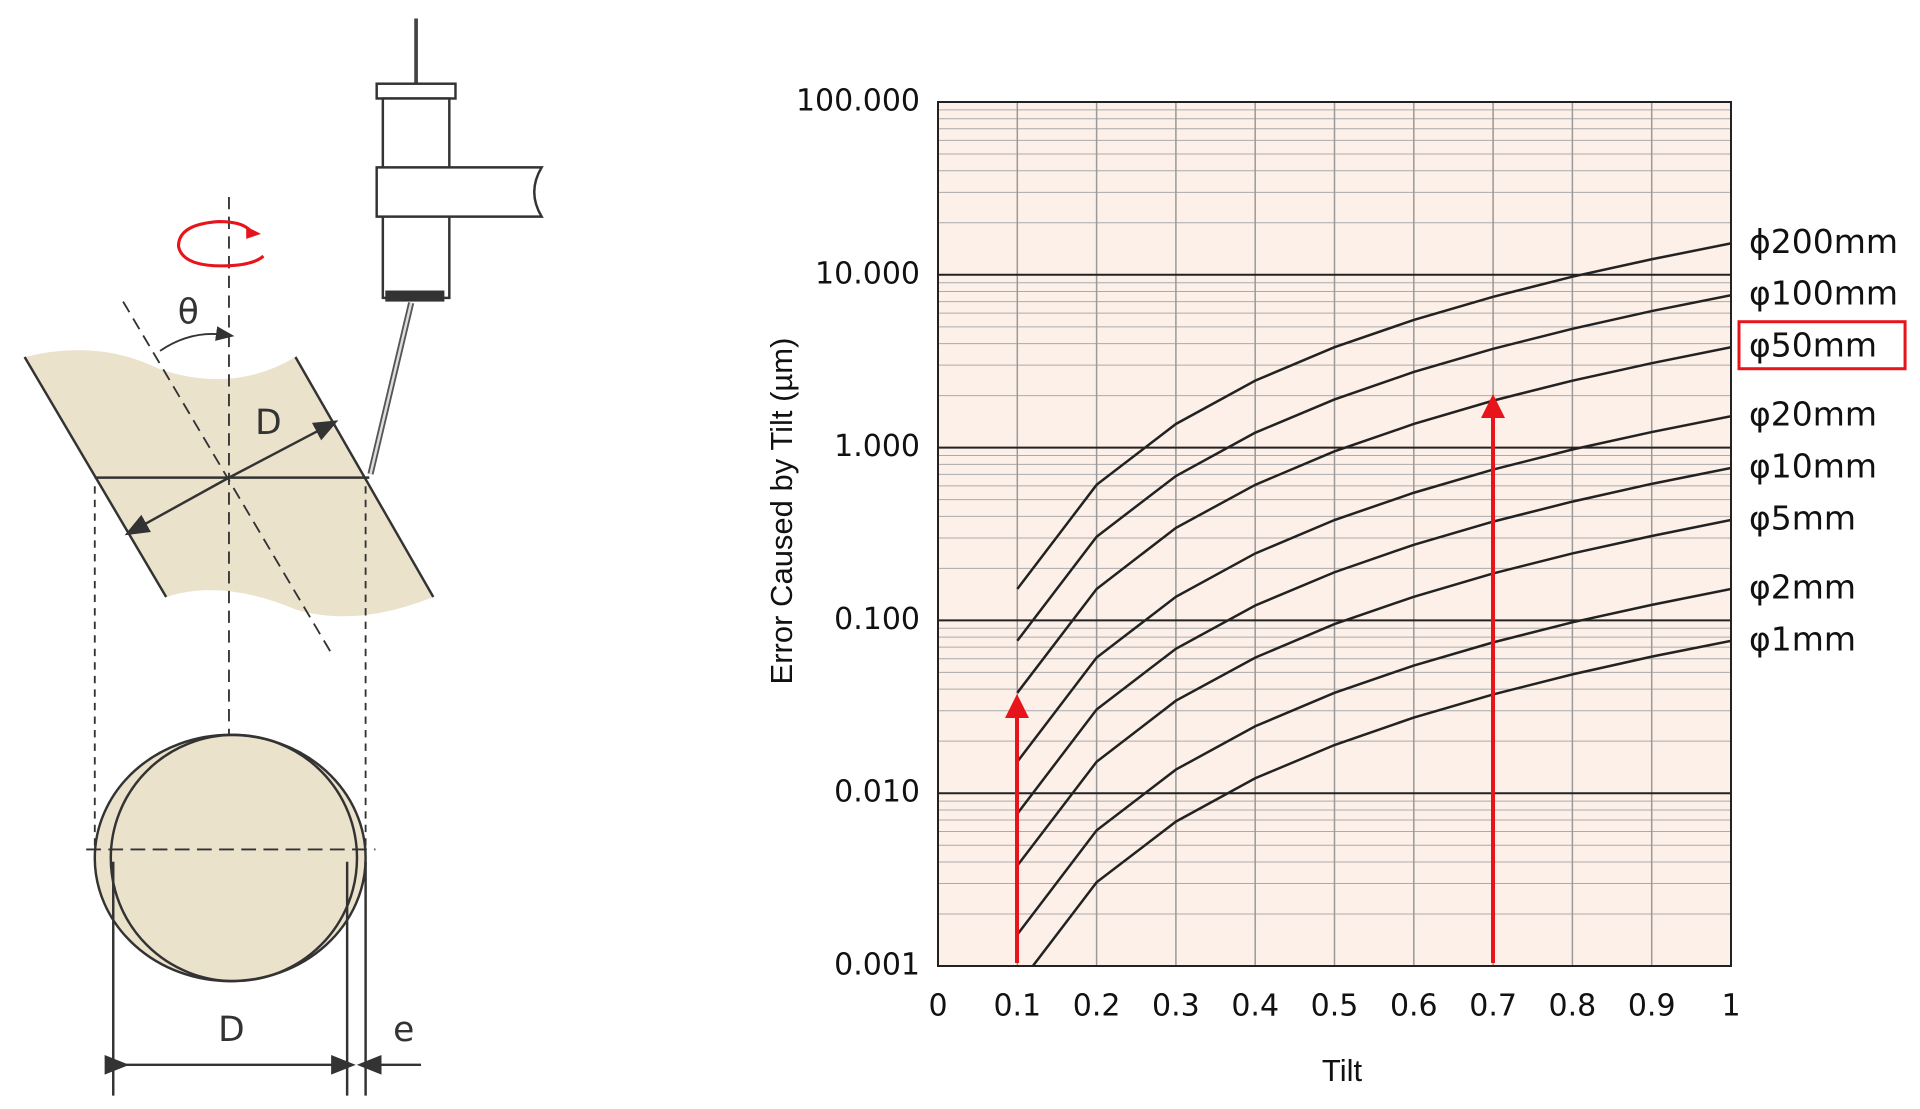 This screenshot has width=1920, height=1109. What do you see at coordinates (1802, 518) in the screenshot?
I see `legend-label: φ5mm` at bounding box center [1802, 518].